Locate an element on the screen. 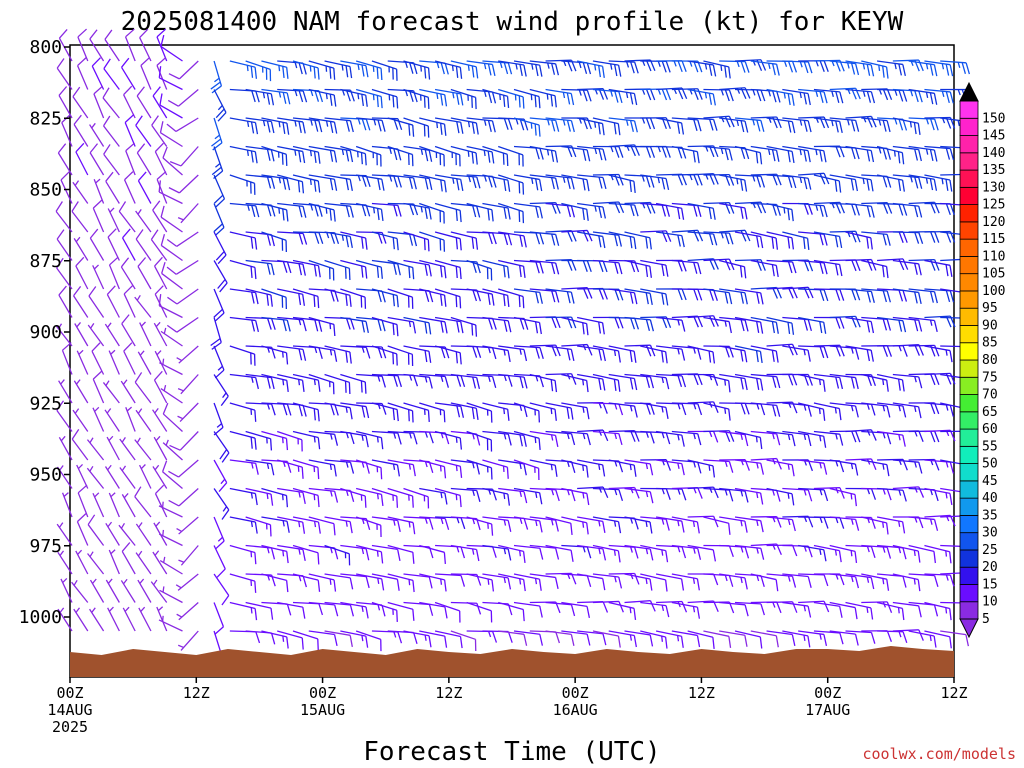  colorbar-bottom-arrow is located at coordinates (969, 628).